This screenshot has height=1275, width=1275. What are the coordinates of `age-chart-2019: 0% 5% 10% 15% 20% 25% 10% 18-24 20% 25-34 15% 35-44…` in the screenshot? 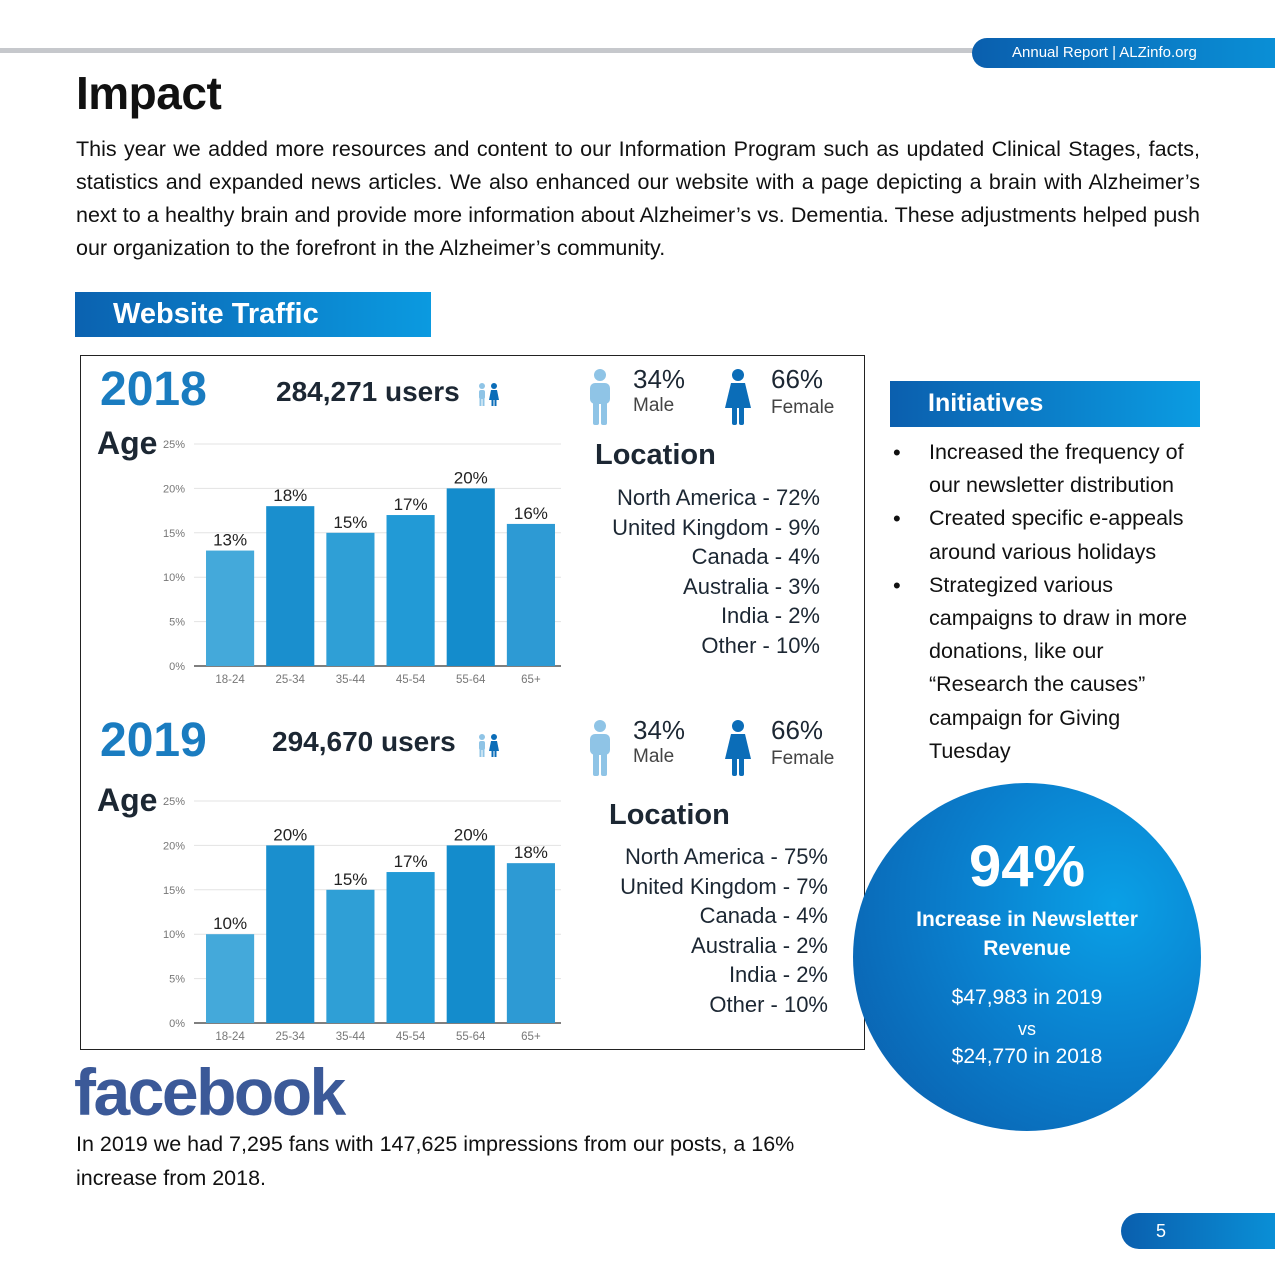 It's located at (362, 919).